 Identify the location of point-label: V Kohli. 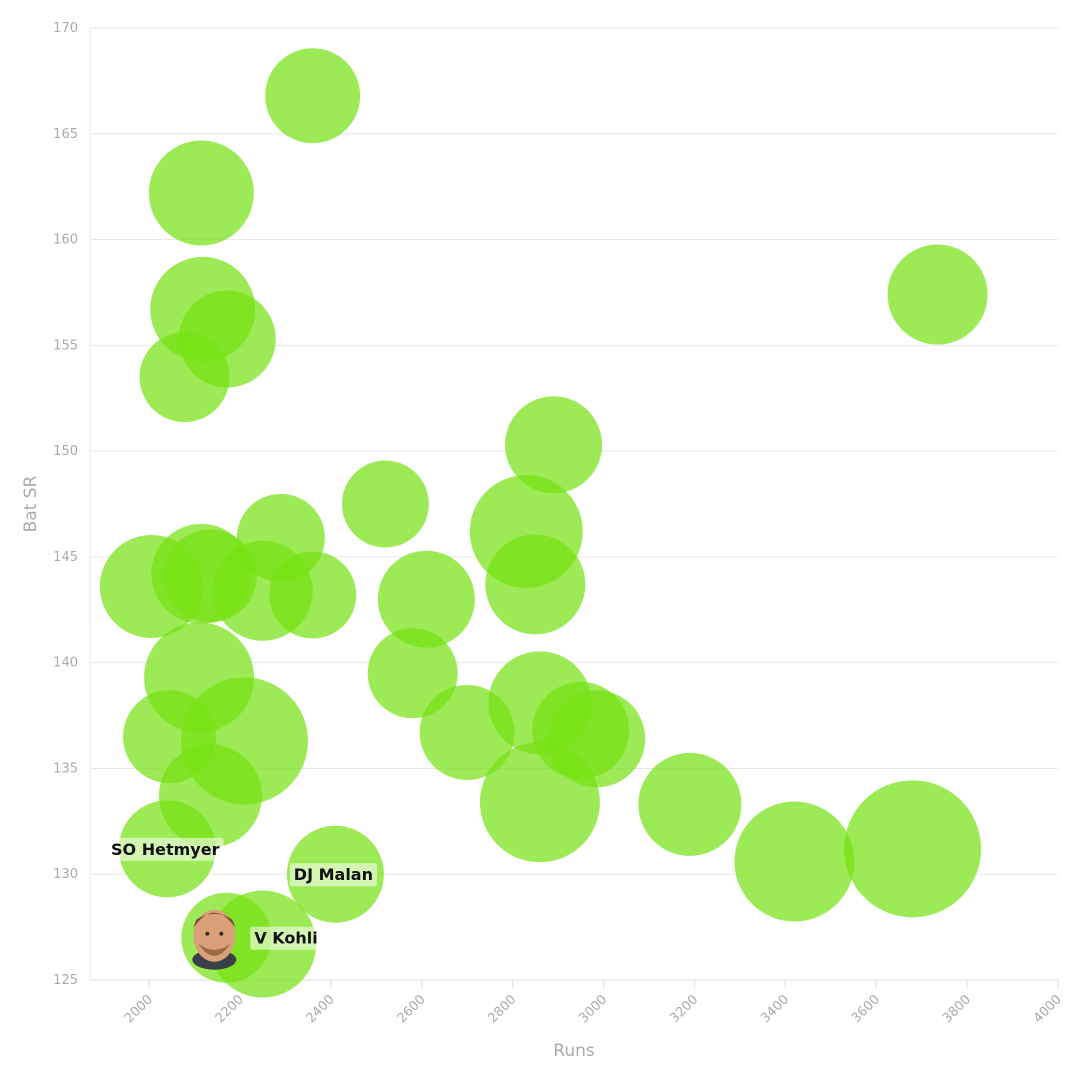
(285, 938).